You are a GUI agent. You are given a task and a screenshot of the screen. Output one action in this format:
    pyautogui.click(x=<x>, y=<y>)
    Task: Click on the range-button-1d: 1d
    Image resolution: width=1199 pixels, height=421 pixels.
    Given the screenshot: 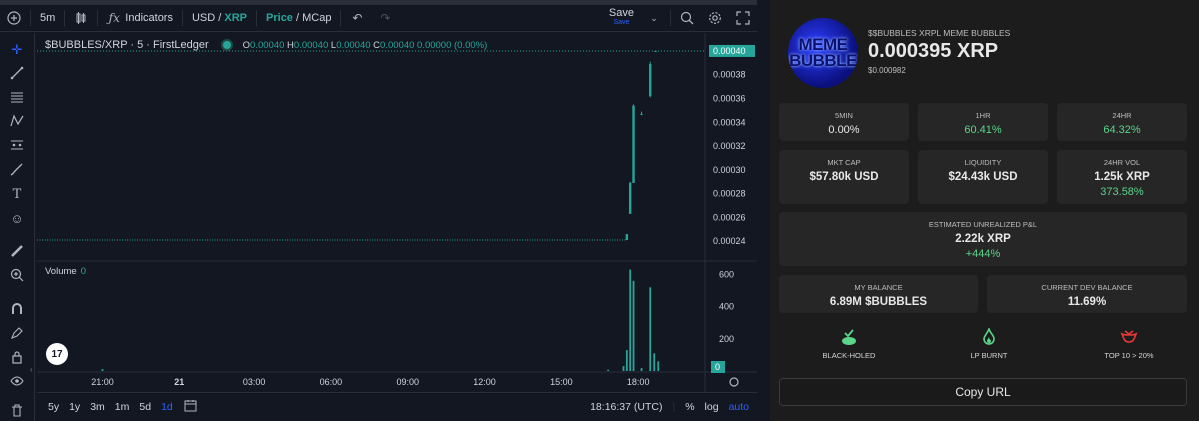 What is the action you would take?
    pyautogui.click(x=167, y=407)
    